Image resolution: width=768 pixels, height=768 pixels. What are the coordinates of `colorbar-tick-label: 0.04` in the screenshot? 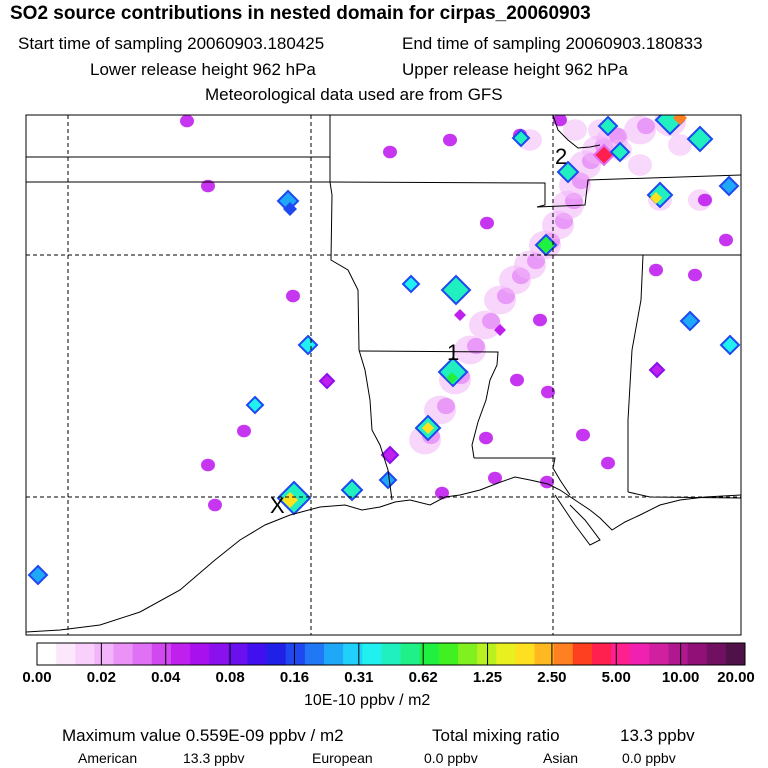 It's located at (166, 677).